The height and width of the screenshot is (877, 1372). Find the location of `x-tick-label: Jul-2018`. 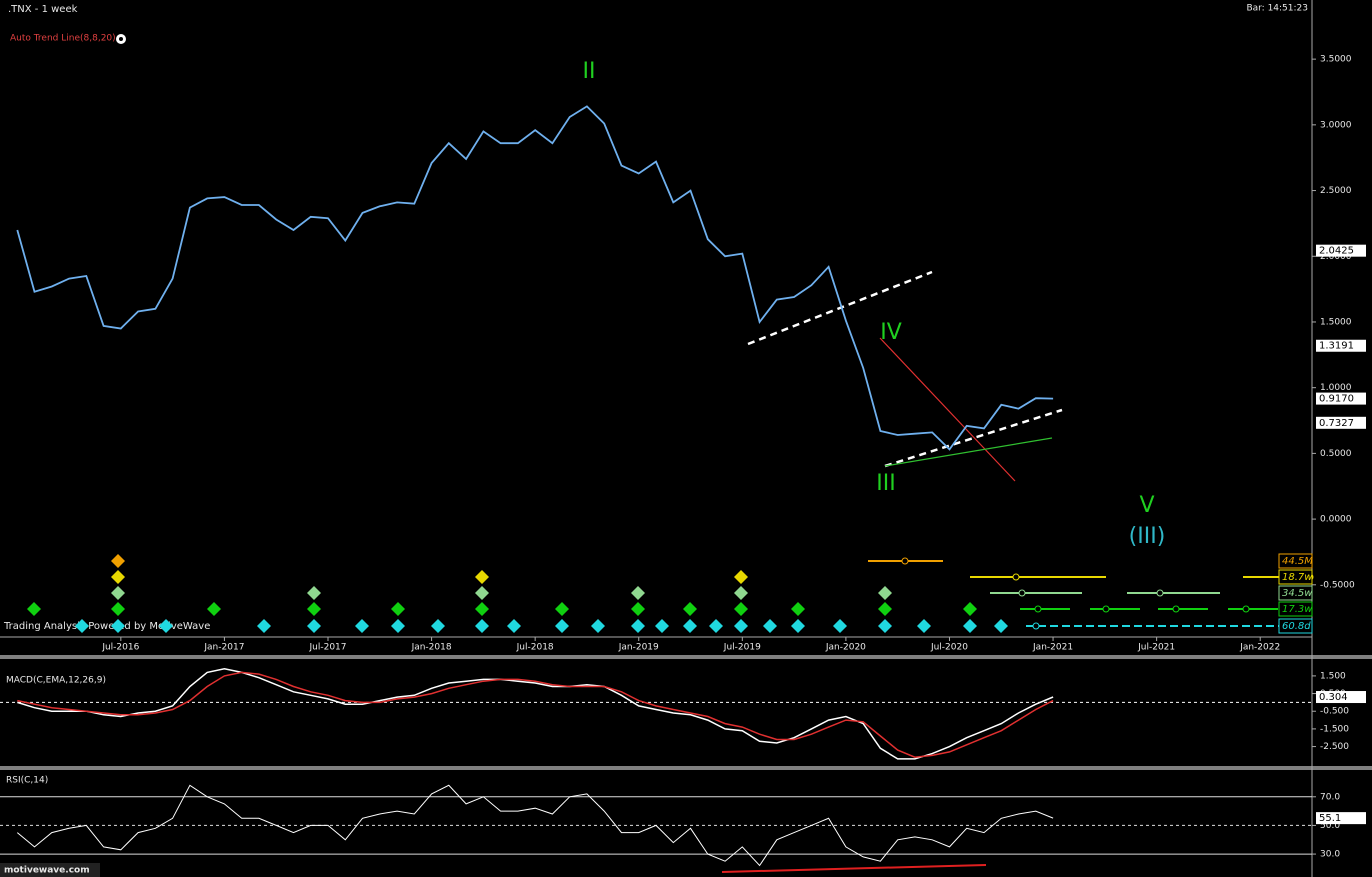

x-tick-label: Jul-2018 is located at coordinates (535, 648).